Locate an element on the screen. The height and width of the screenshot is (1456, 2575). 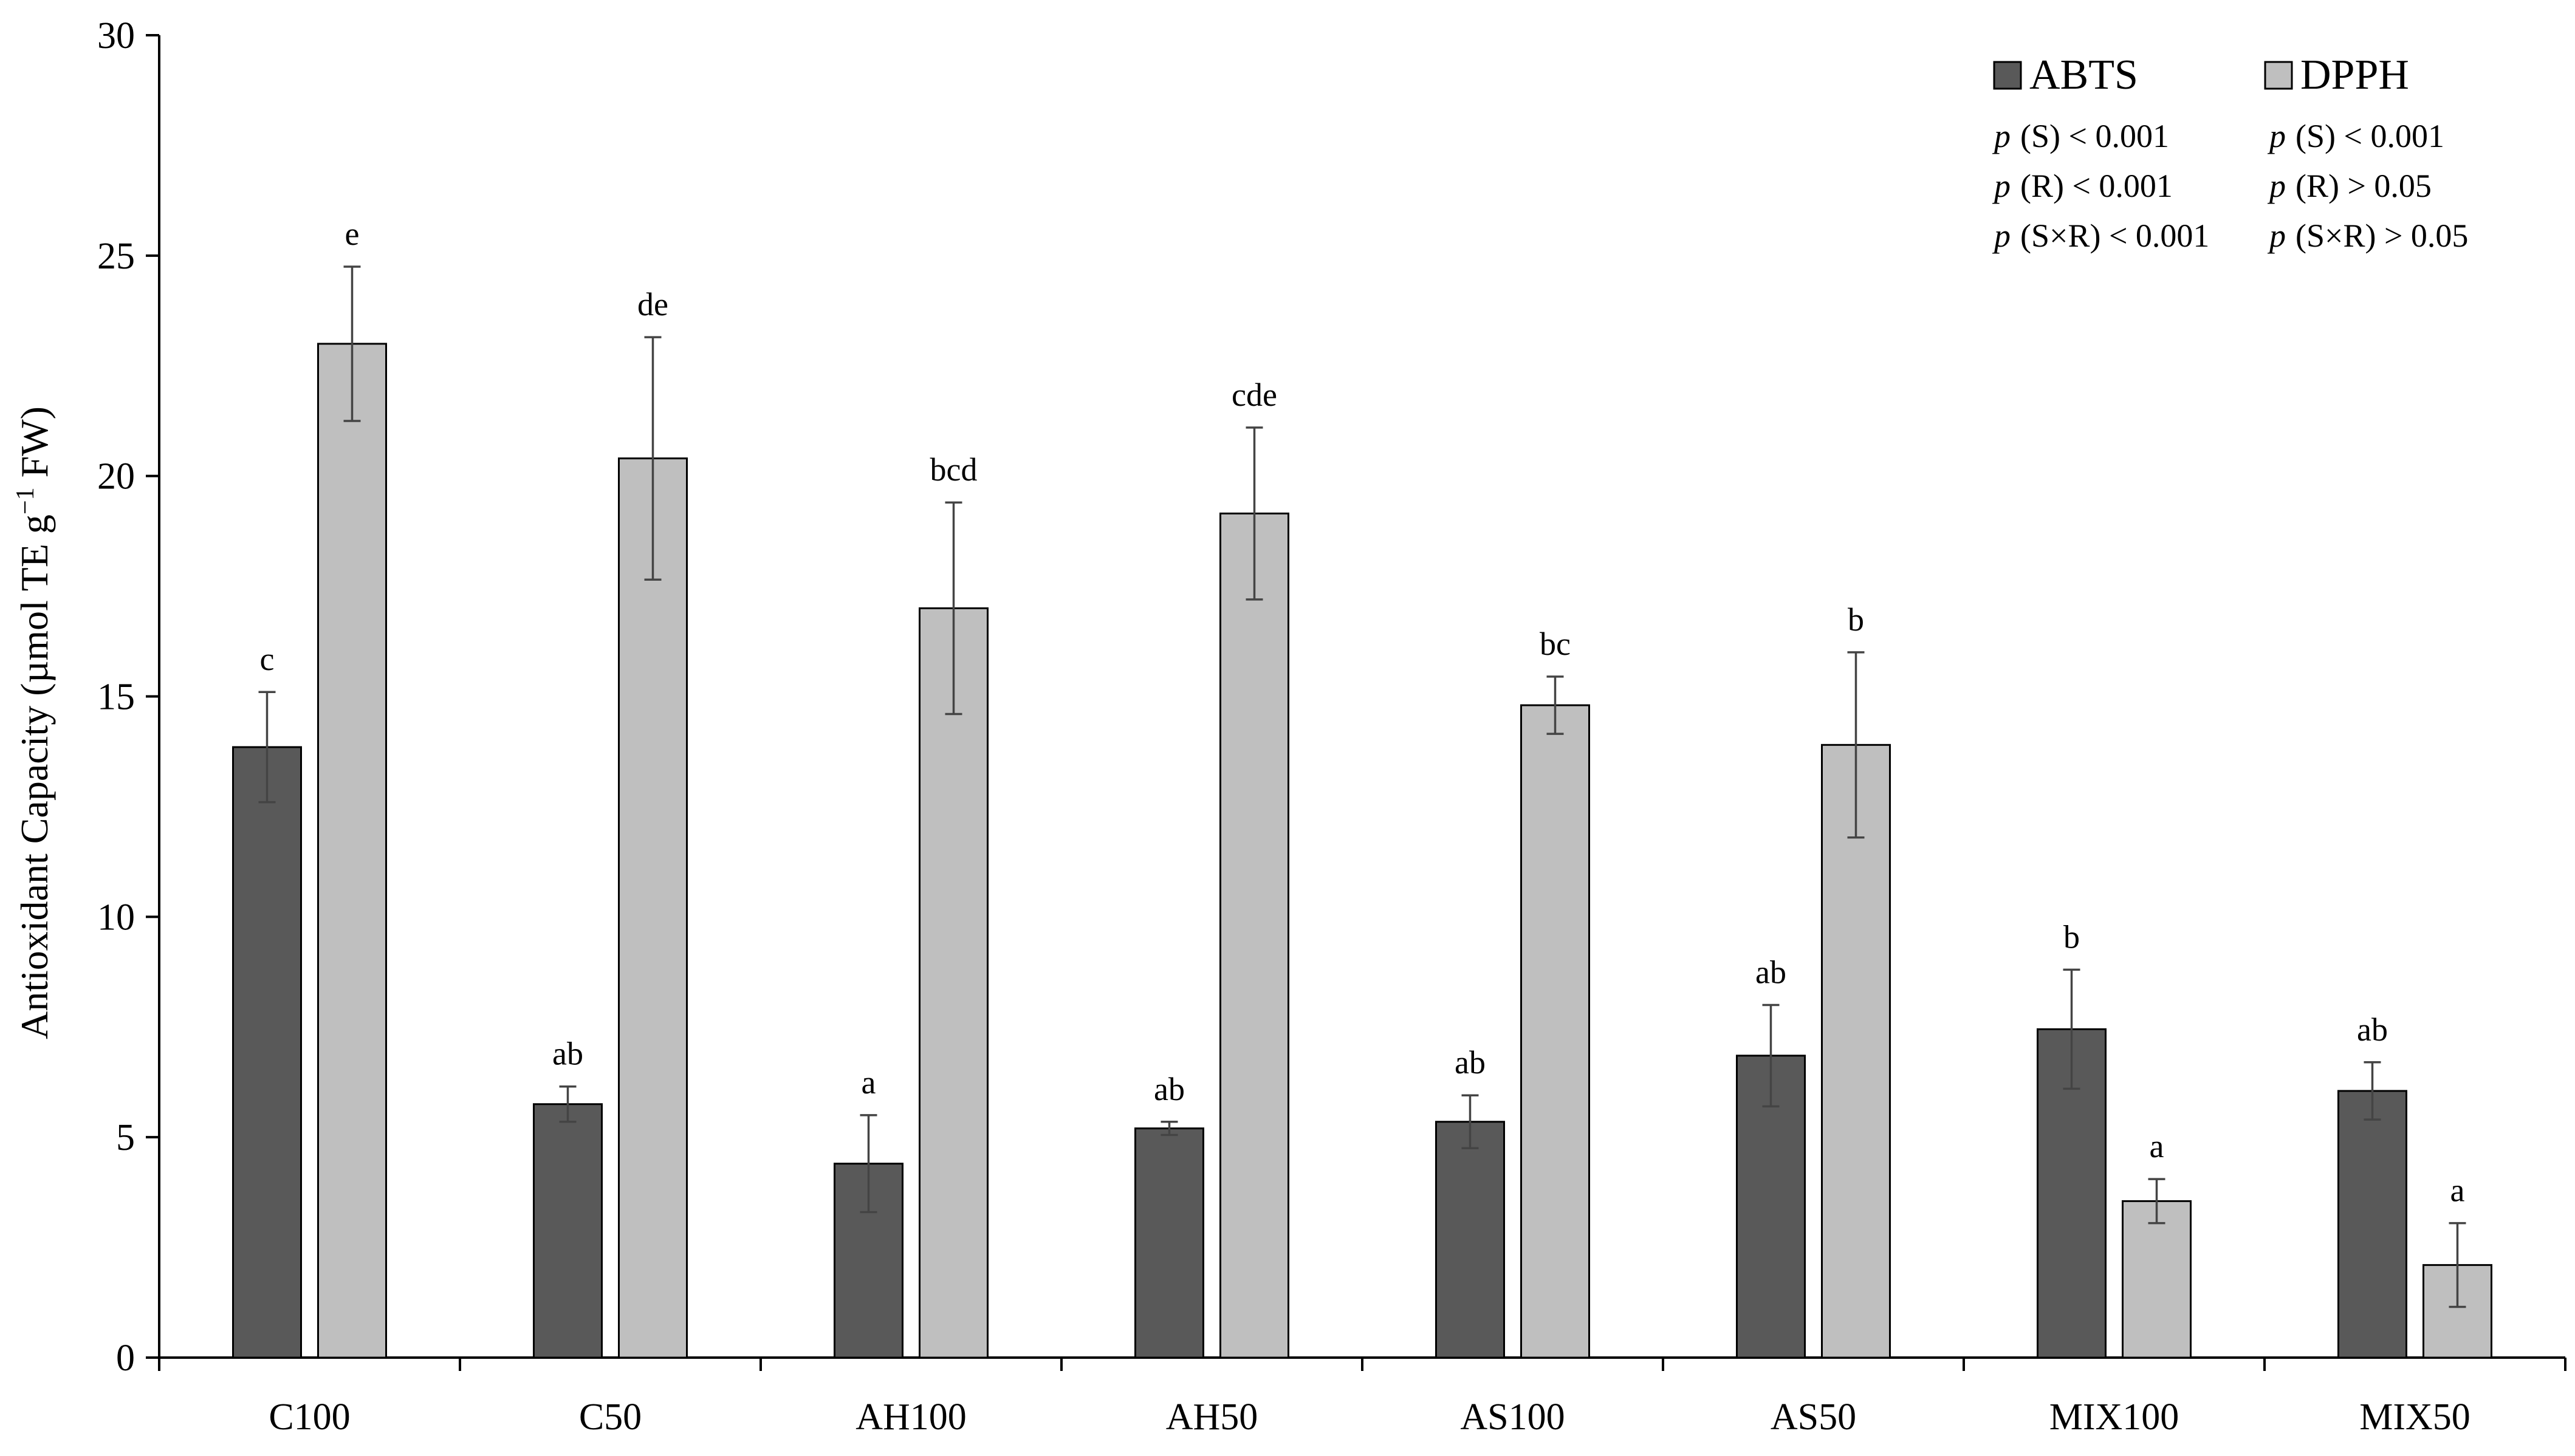
legend: ABTS DPPH is located at coordinates (2201, 75).